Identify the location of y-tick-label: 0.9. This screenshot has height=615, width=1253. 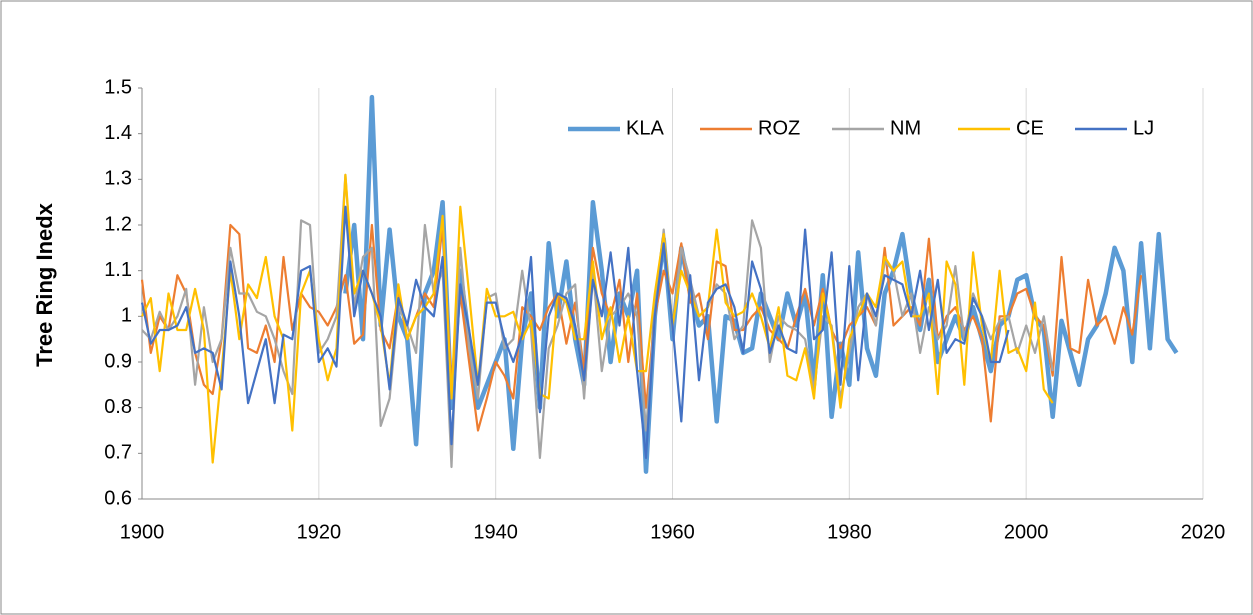
(118, 361).